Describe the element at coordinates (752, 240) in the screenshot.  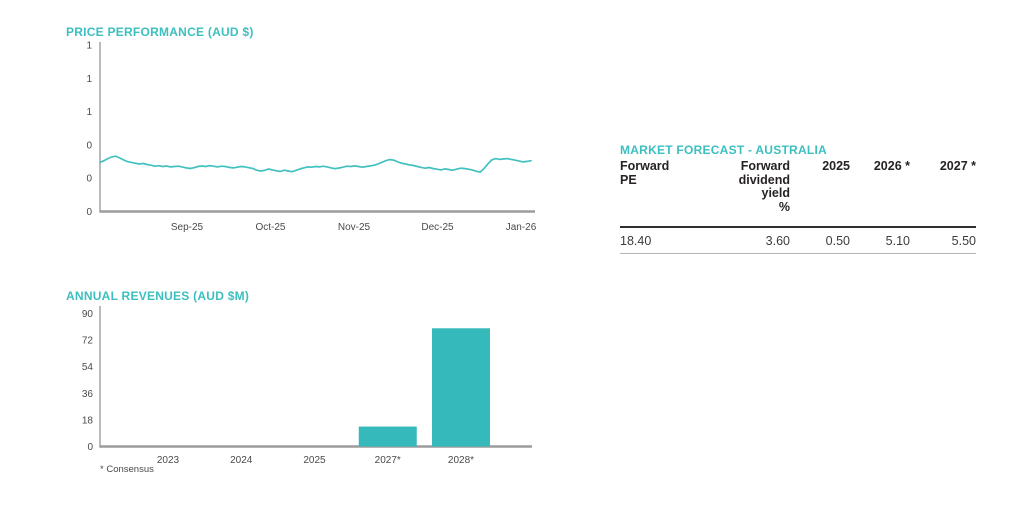
I see `forward-dividend-yield-value: 3.60` at that location.